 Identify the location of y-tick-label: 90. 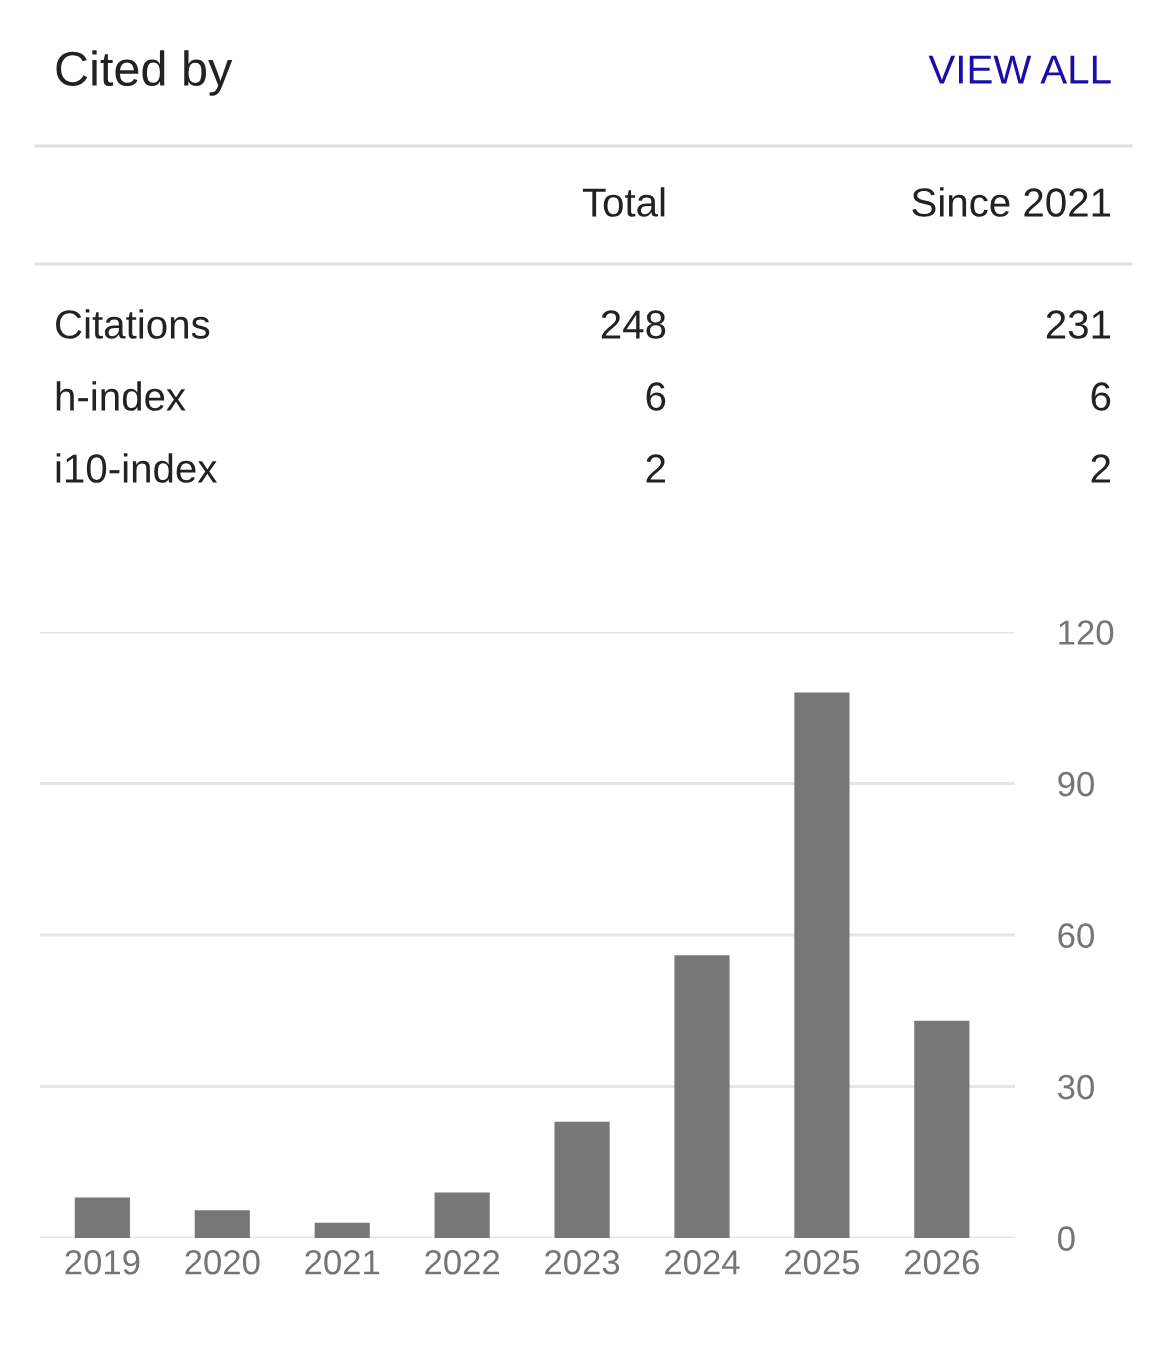
(1076, 784).